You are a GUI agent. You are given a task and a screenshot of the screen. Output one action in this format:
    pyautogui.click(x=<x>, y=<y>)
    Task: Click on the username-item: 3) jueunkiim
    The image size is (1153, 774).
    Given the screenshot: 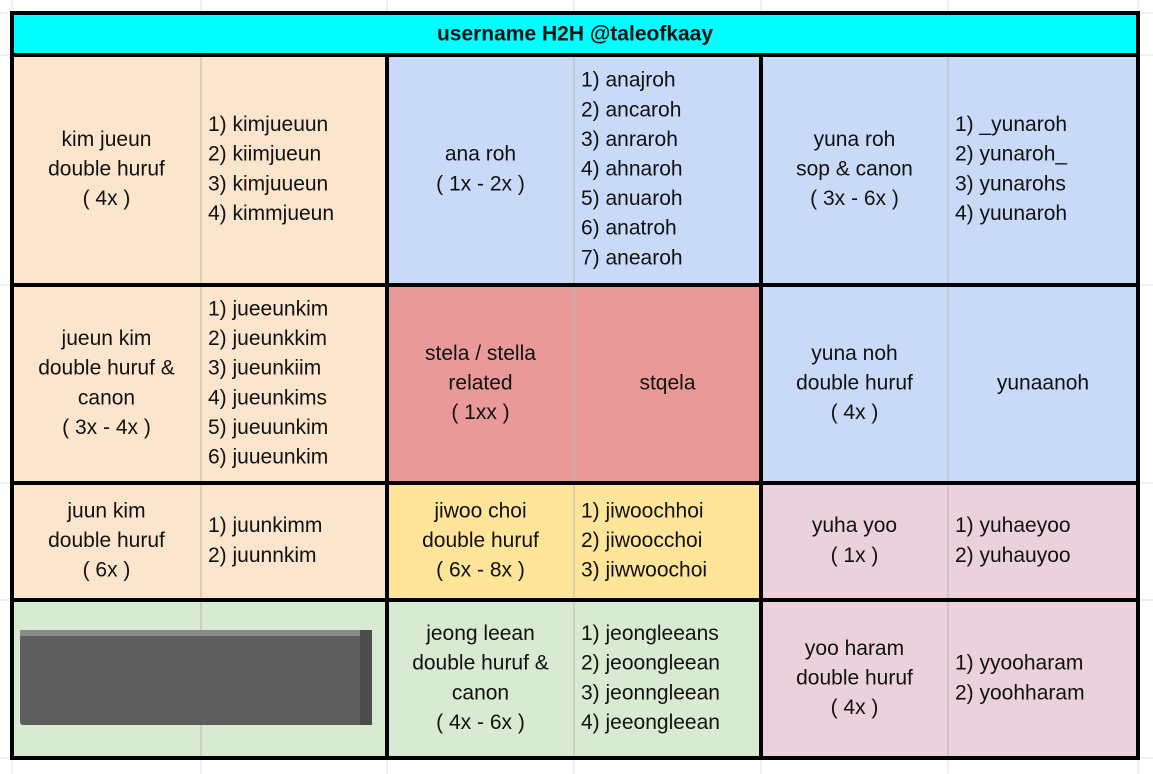 What is the action you would take?
    pyautogui.click(x=264, y=368)
    